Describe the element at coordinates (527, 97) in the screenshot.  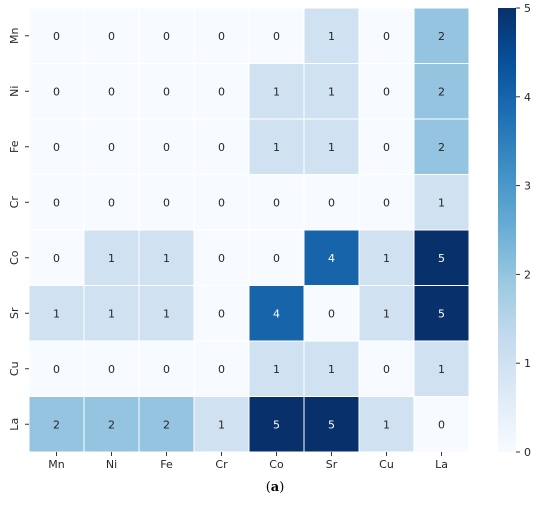
I see `colorbar-tick-label: 4` at that location.